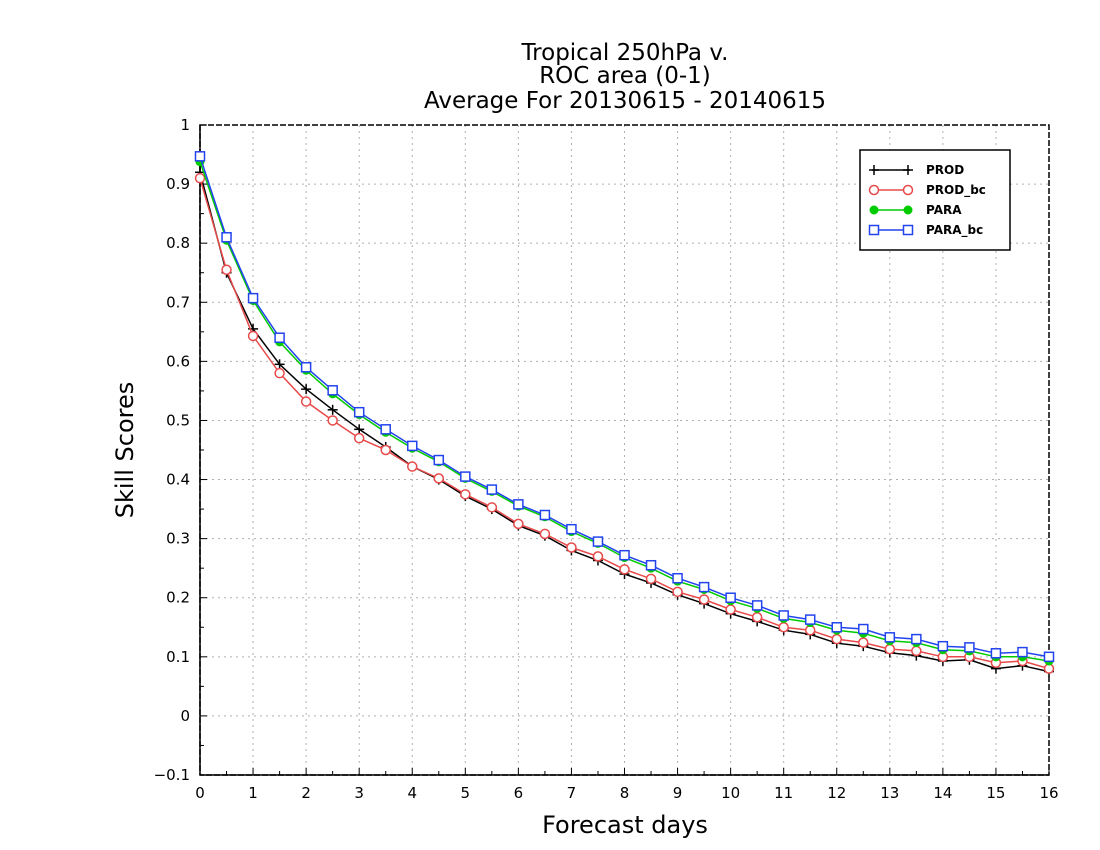 The image size is (1100, 850). Describe the element at coordinates (954, 230) in the screenshot. I see `legend-label: PARA_bc` at that location.